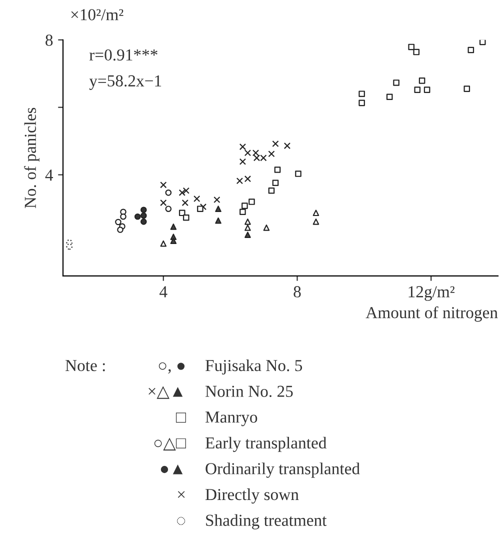 This screenshot has width=500, height=539. Describe the element at coordinates (249, 392) in the screenshot. I see `text: Norin No. 25` at that location.